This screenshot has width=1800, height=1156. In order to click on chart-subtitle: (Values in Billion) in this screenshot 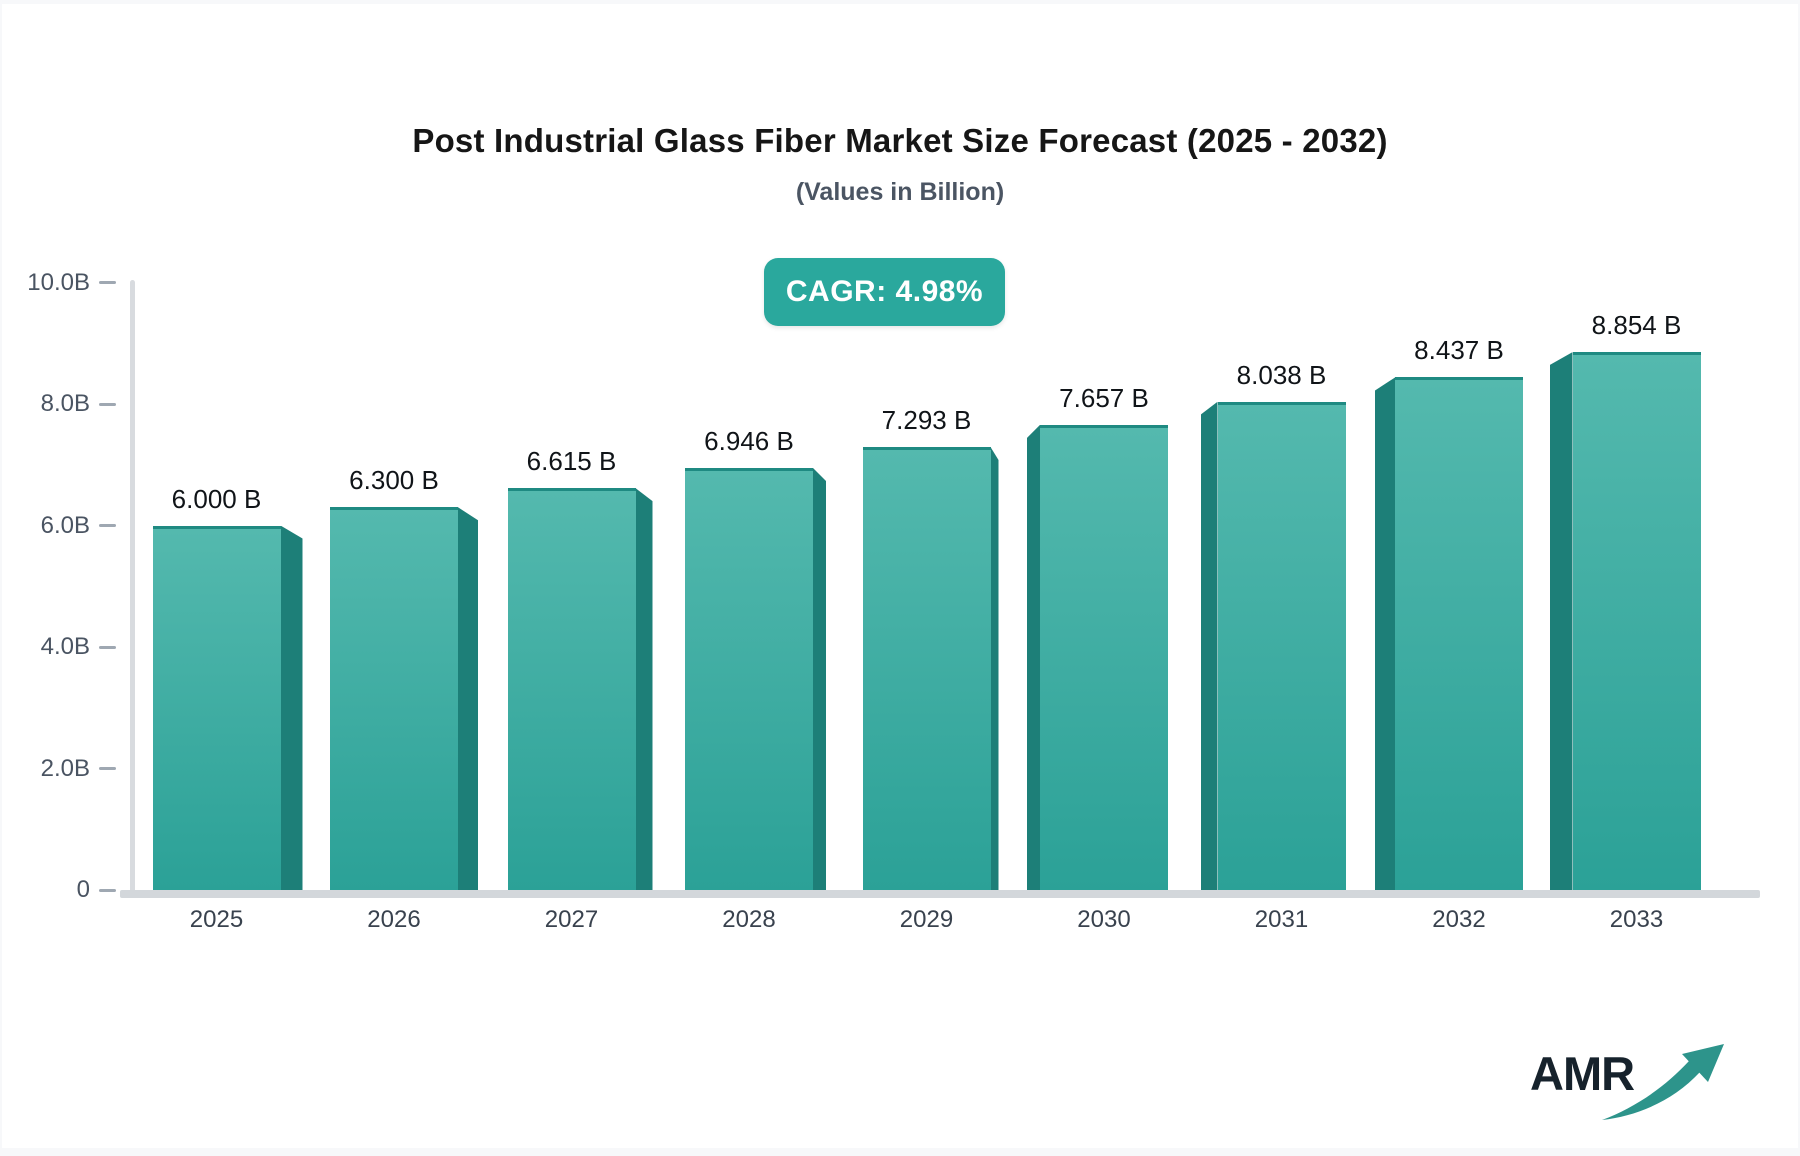, I will do `click(900, 192)`.